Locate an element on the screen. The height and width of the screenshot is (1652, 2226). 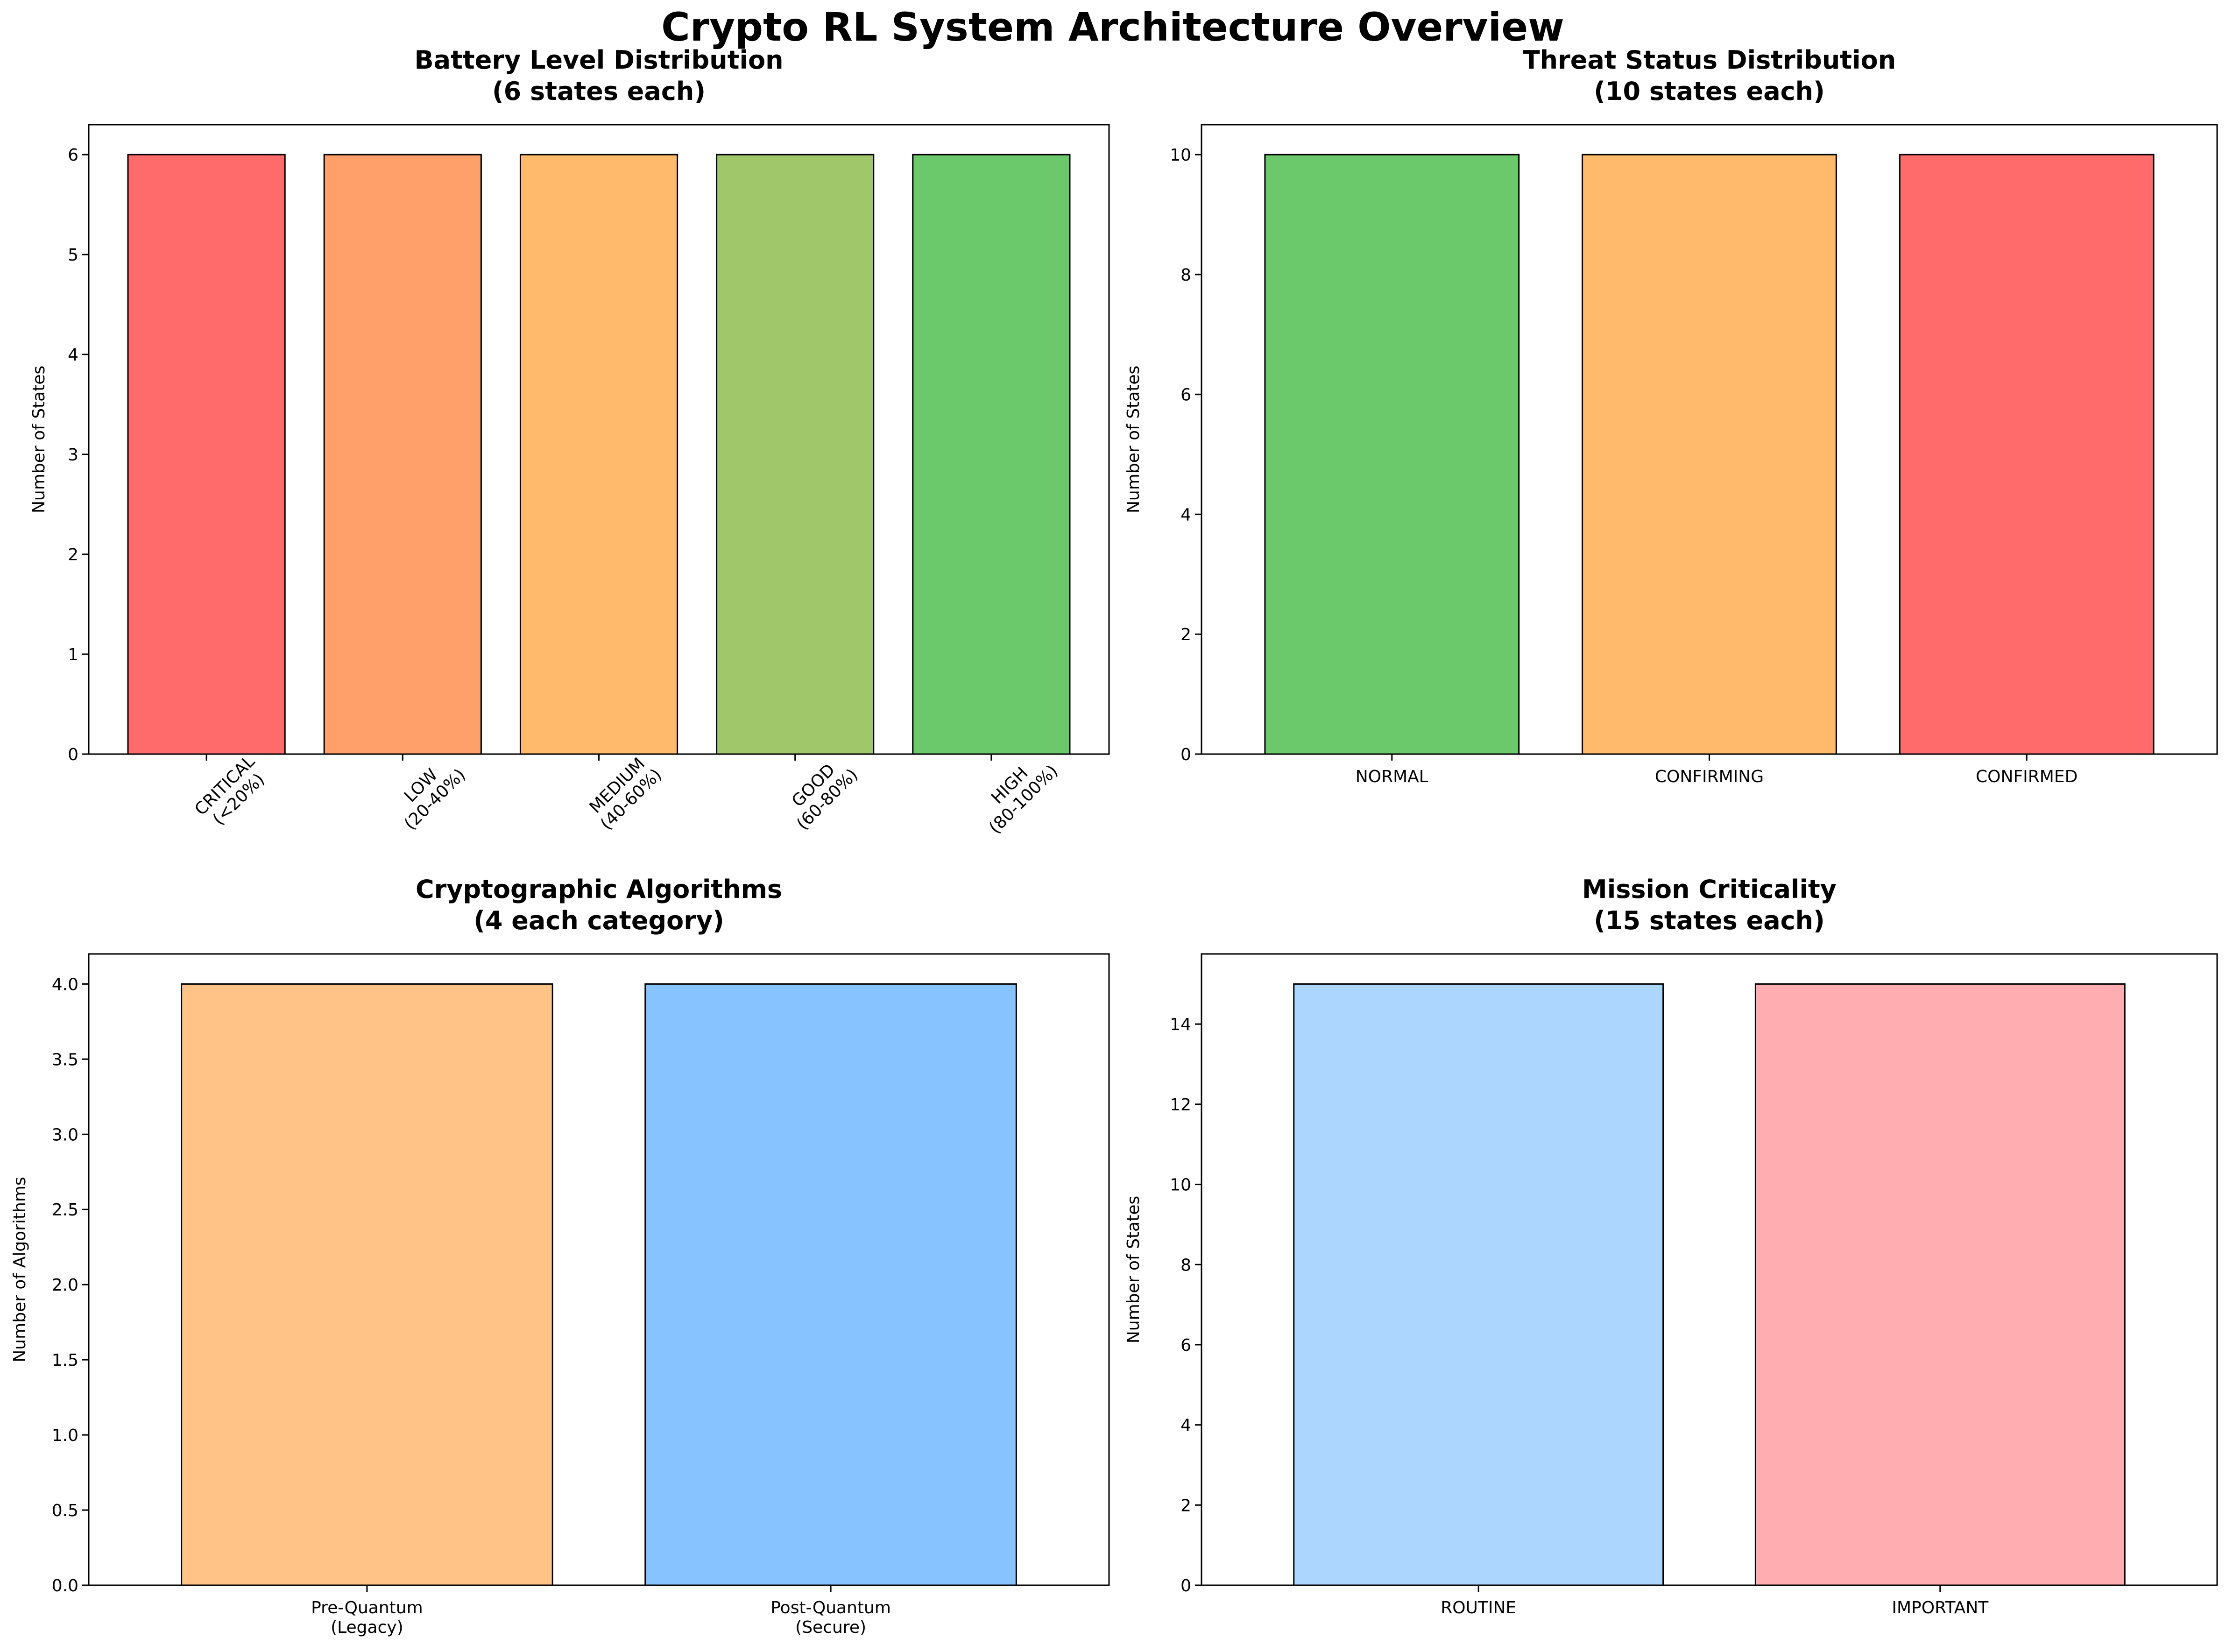
panel-title-line: Battery Level Distribution is located at coordinates (598, 60).